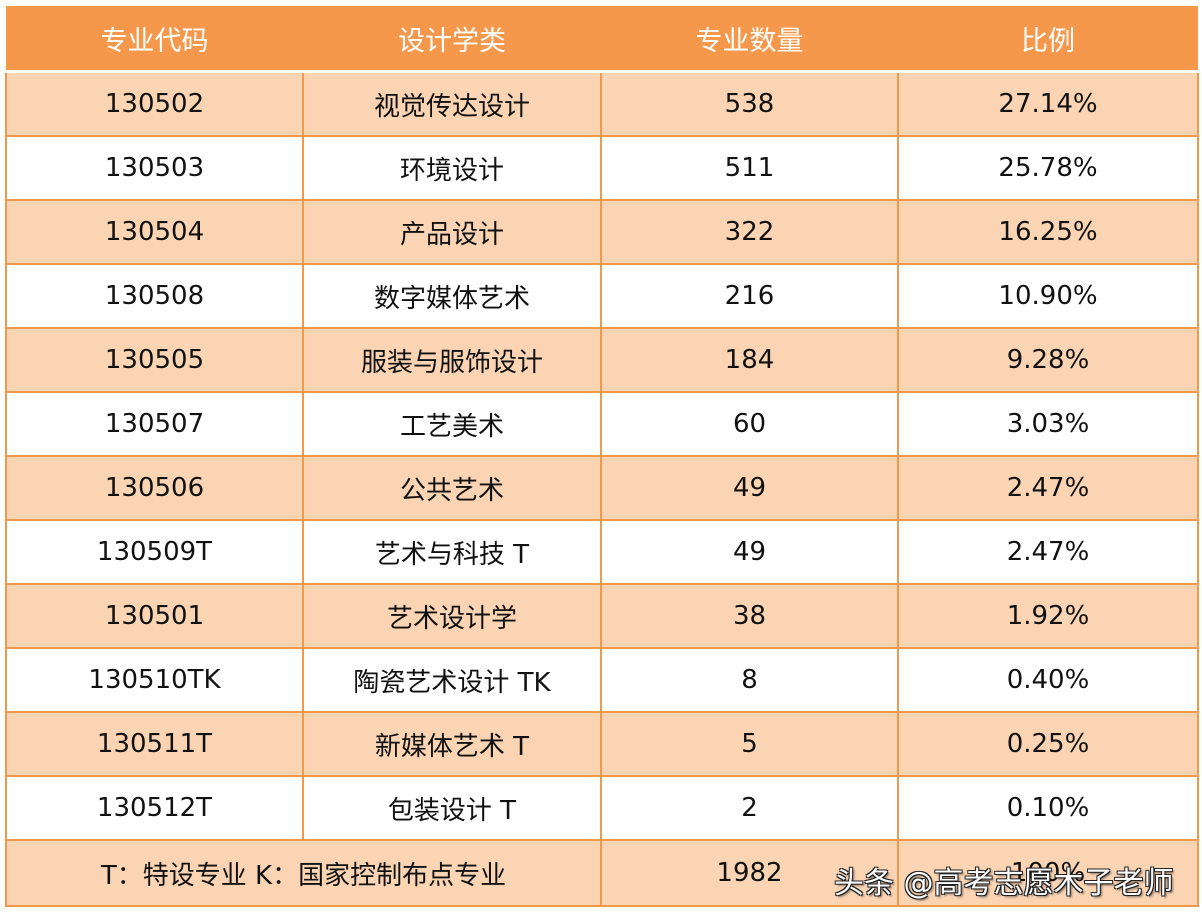  I want to click on cell-code: 130505, so click(154, 360).